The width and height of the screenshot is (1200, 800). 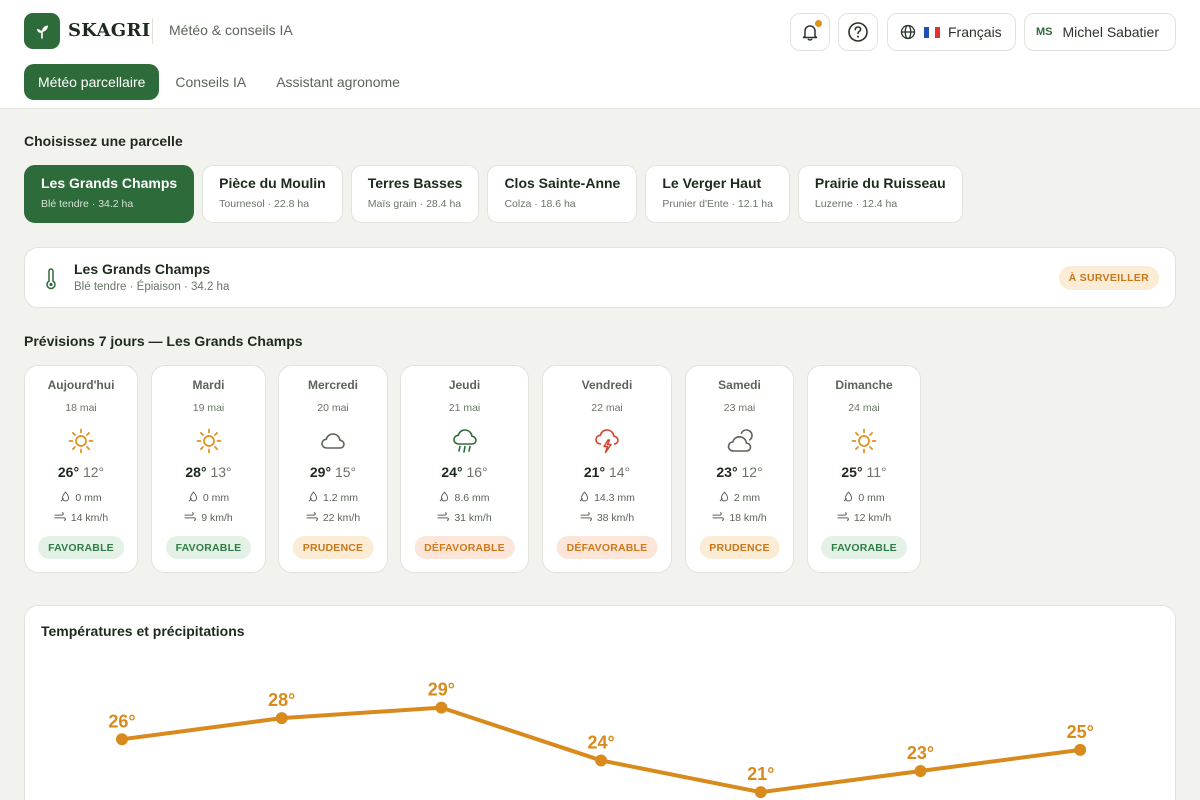 What do you see at coordinates (221, 472) in the screenshot?
I see `temp-min: 13°` at bounding box center [221, 472].